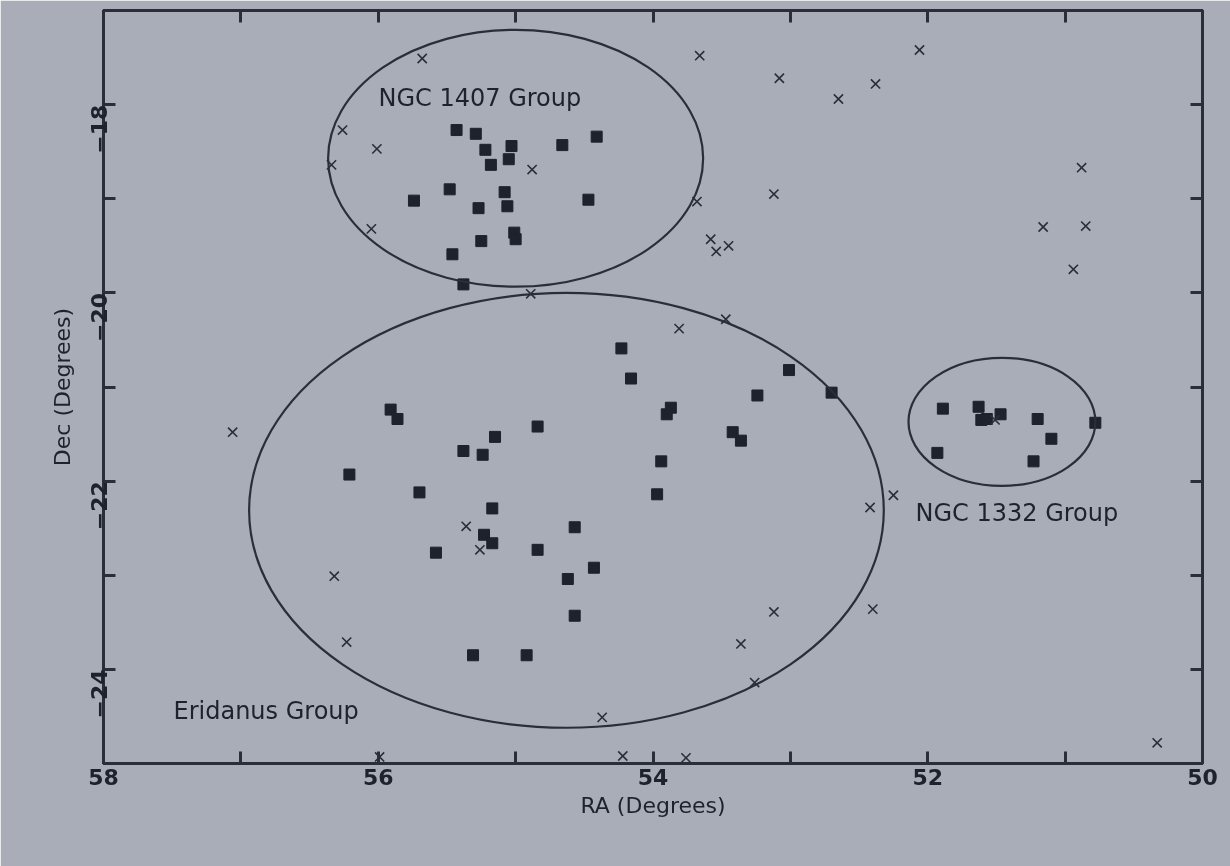 The height and width of the screenshot is (866, 1230). I want to click on y-tick-label: −18, so click(99, 129).